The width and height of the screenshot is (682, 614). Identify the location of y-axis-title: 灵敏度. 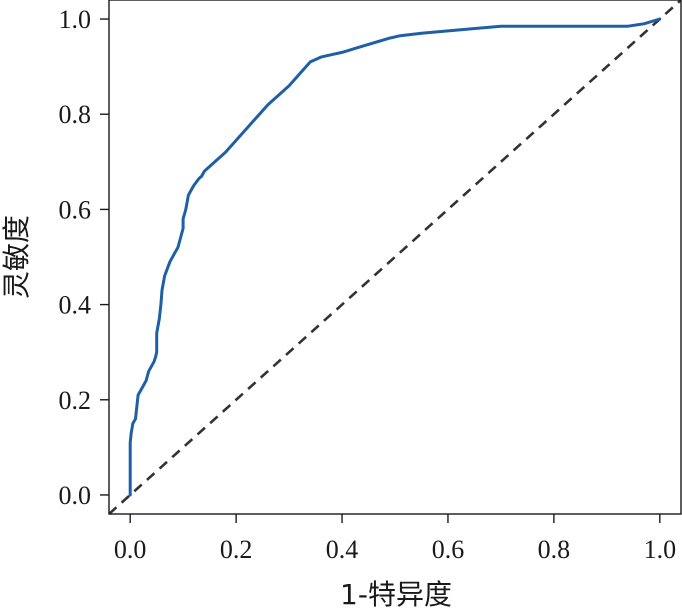
(16, 257).